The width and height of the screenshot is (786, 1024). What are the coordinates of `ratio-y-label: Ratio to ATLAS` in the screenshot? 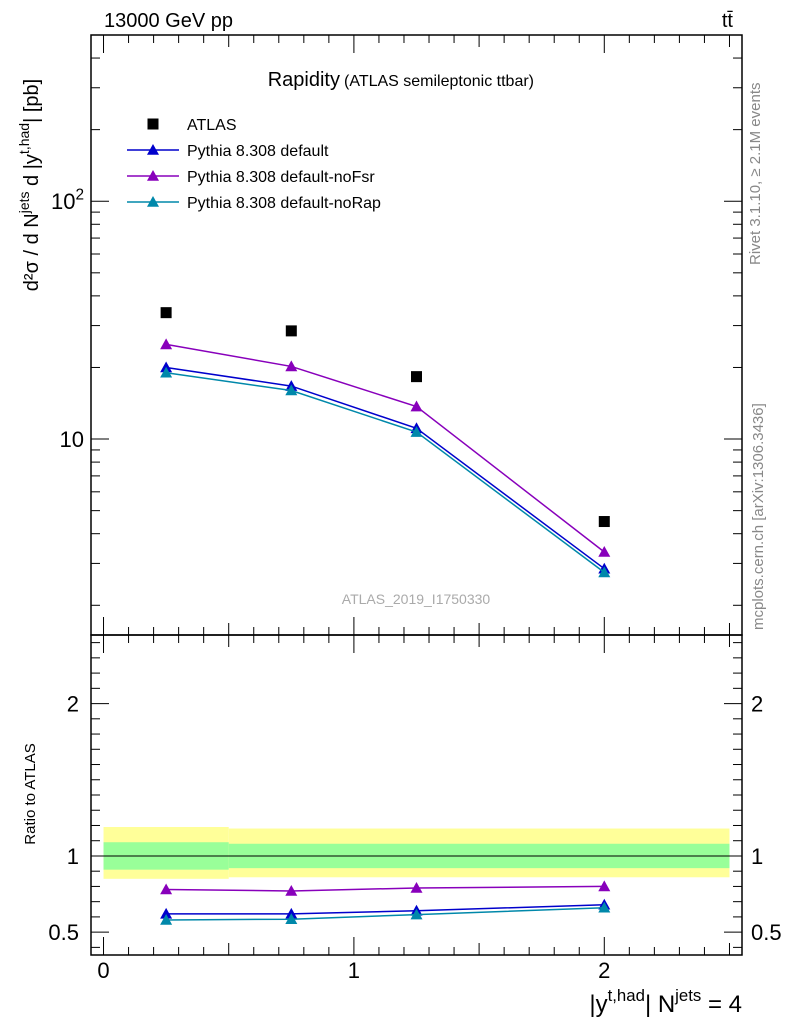 It's located at (30, 793).